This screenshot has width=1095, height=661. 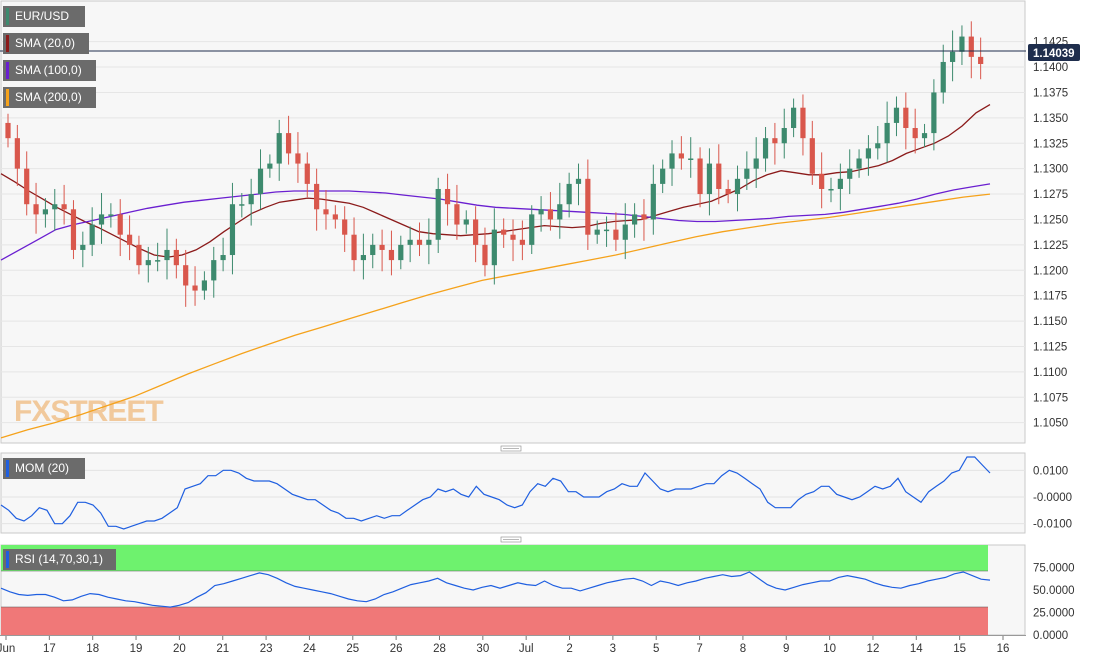 I want to click on main-y-tick-label: 1.1325, so click(x=1050, y=144).